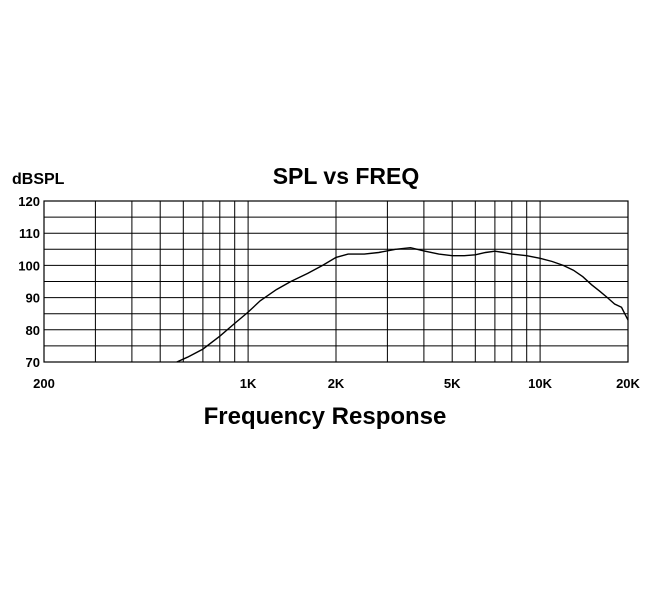 This screenshot has width=651, height=594. I want to click on x-tick-label: 1K, so click(248, 383).